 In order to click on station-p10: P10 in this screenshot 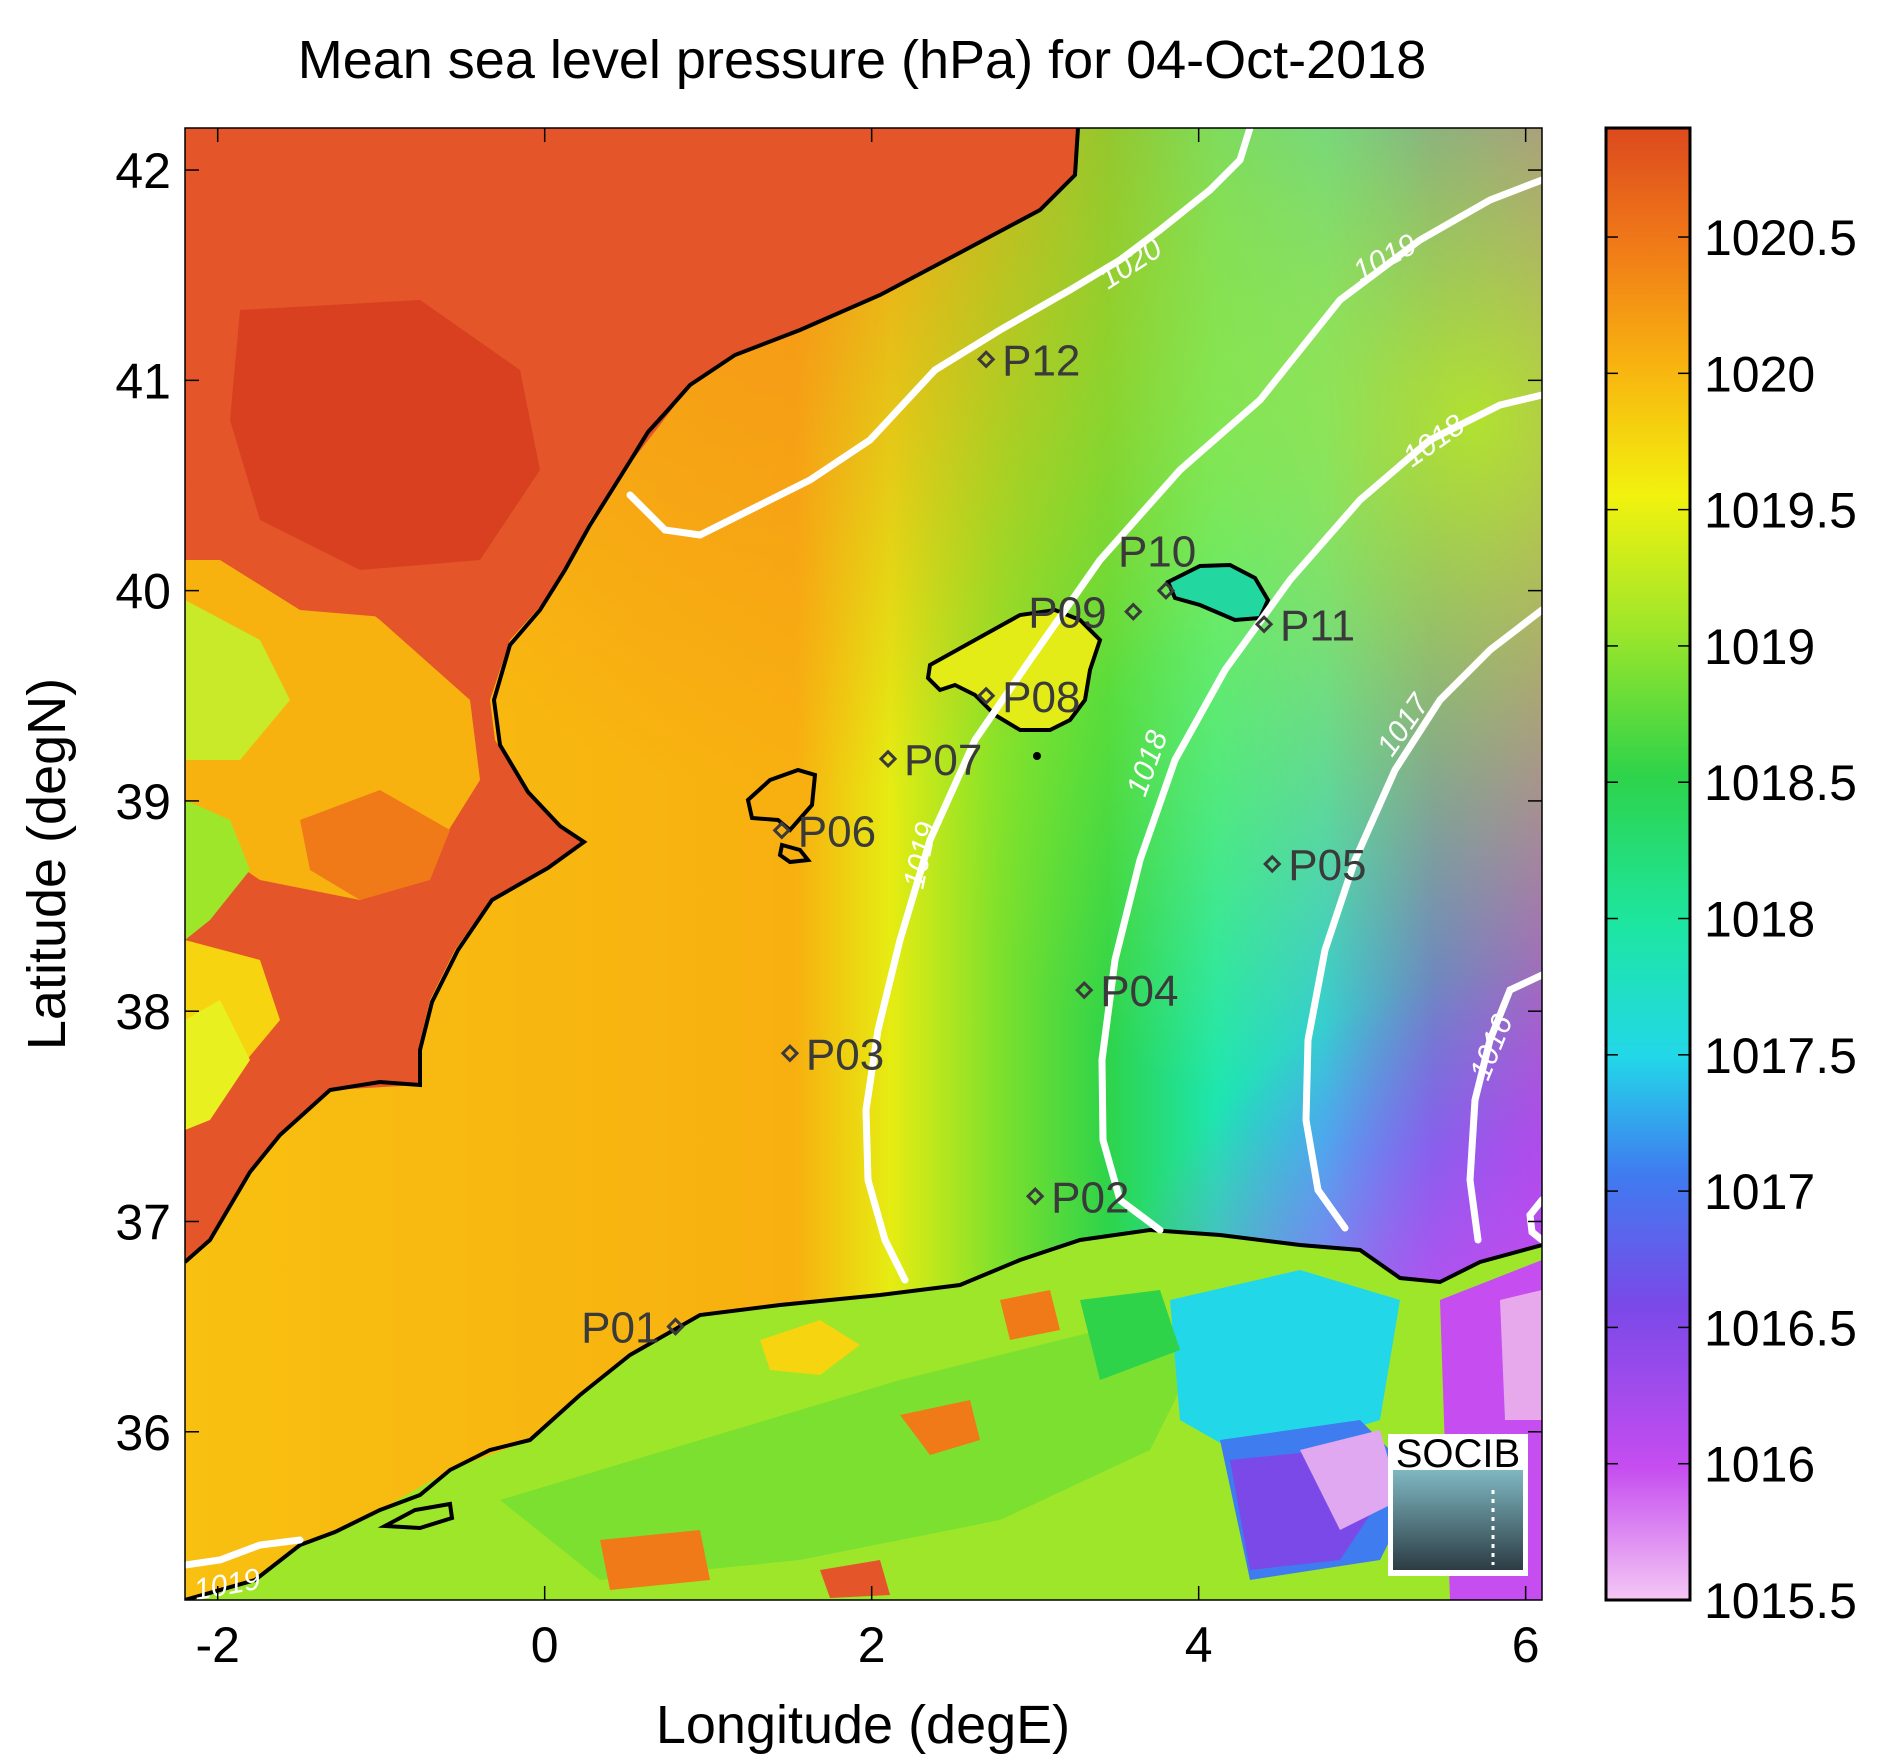, I will do `click(1157, 564)`.